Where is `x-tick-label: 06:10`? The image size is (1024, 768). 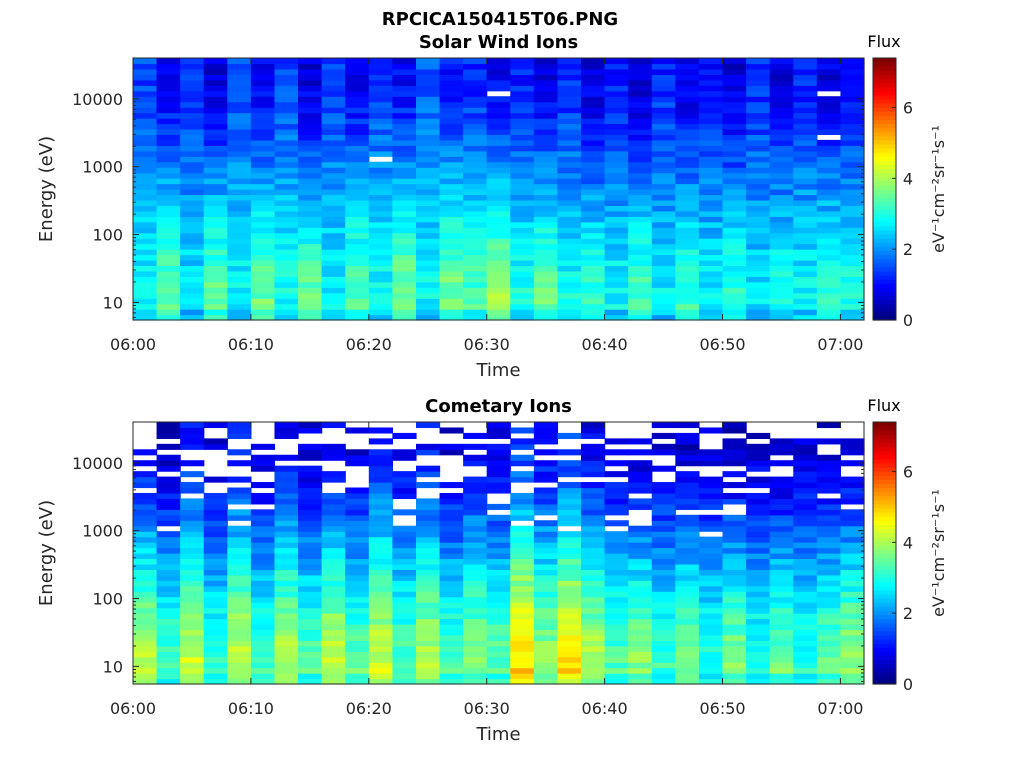 x-tick-label: 06:10 is located at coordinates (251, 708).